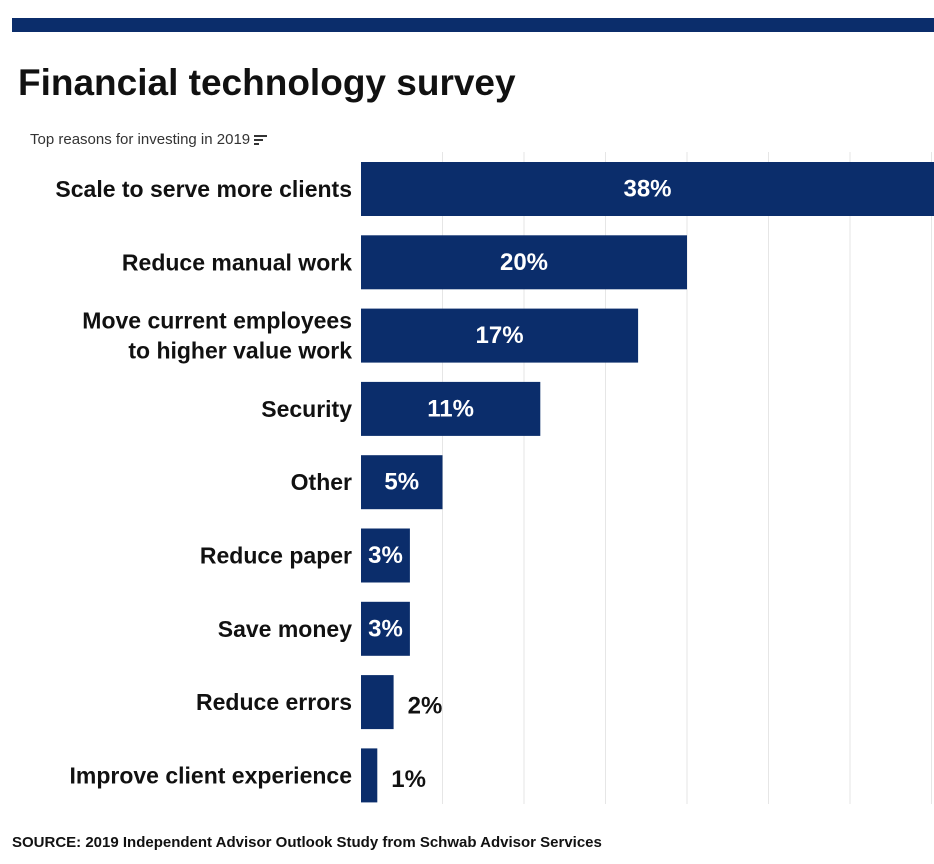 This screenshot has height=864, width=934. Describe the element at coordinates (408, 779) in the screenshot. I see `value-label: 1%` at that location.